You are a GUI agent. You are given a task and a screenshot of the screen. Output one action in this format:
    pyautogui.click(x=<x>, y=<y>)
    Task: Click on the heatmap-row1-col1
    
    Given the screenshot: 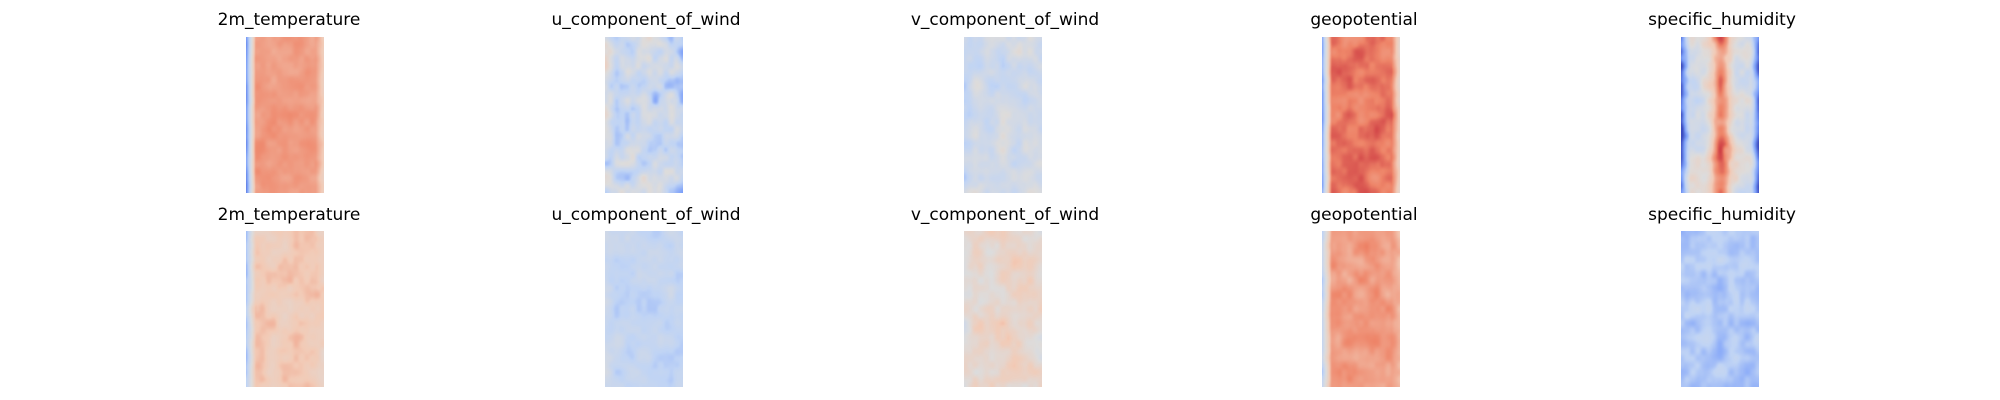 What is the action you would take?
    pyautogui.click(x=644, y=309)
    